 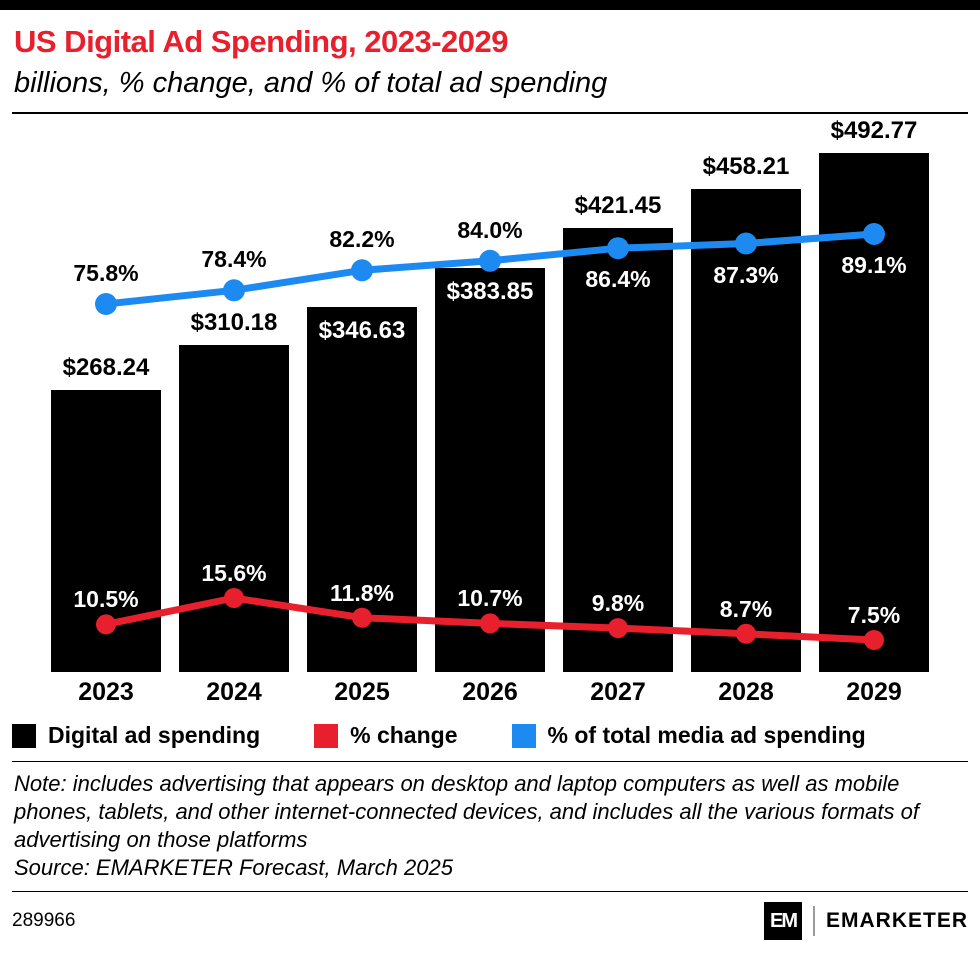 I want to click on brand-name: EMARKETER, so click(x=896, y=920).